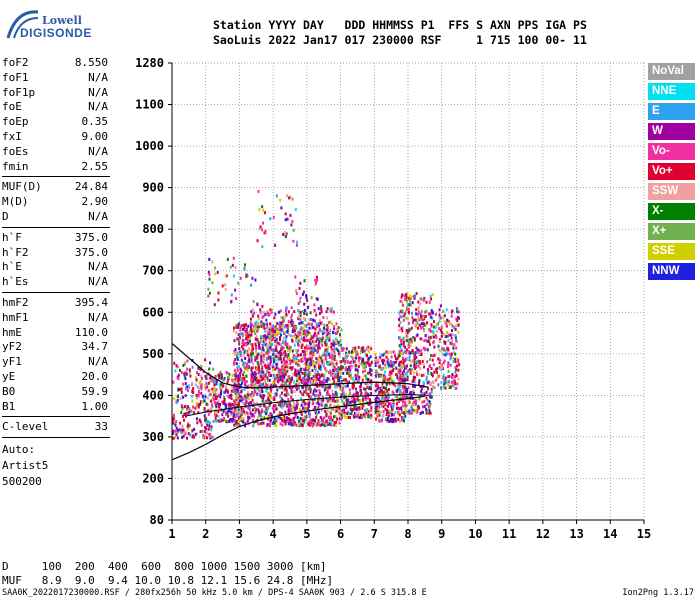  I want to click on param-value: 110.0, so click(91, 332).